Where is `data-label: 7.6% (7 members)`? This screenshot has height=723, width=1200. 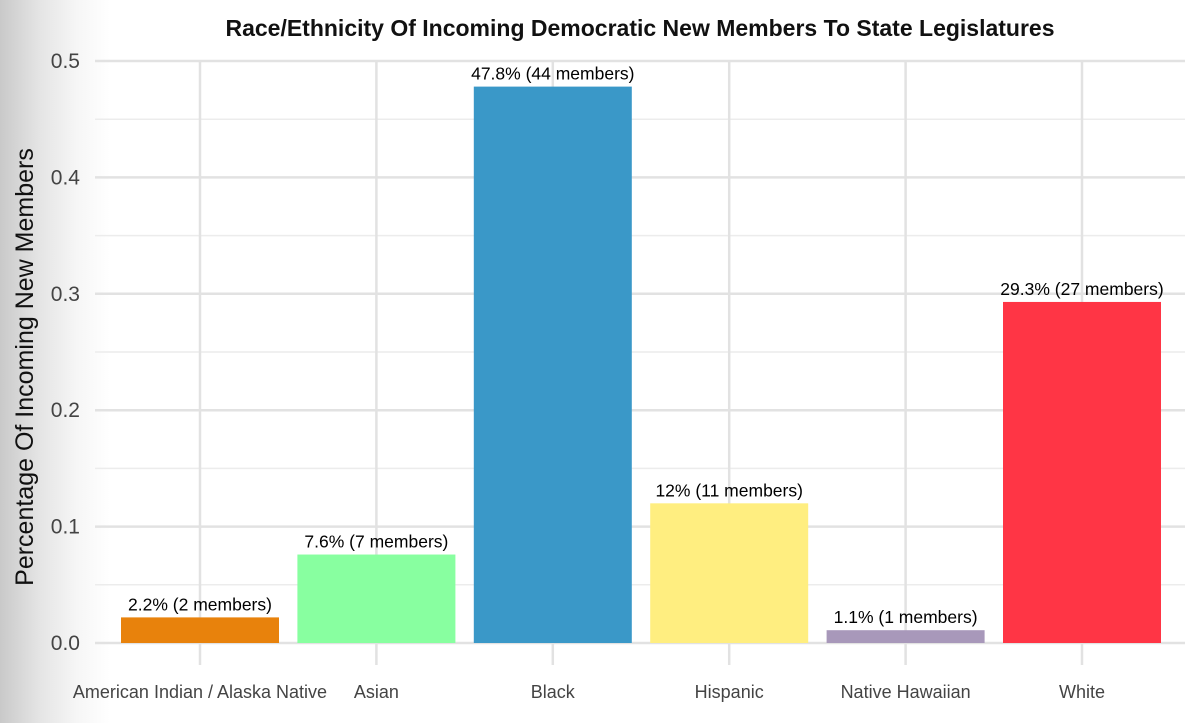
data-label: 7.6% (7 members) is located at coordinates (376, 542).